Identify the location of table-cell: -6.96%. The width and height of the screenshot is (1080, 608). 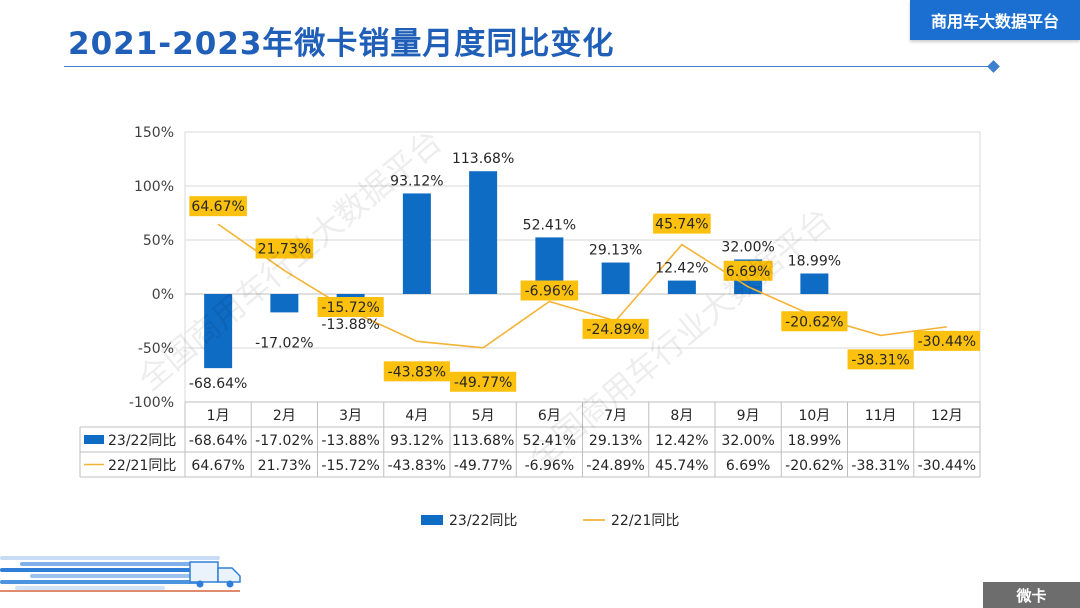
(550, 466).